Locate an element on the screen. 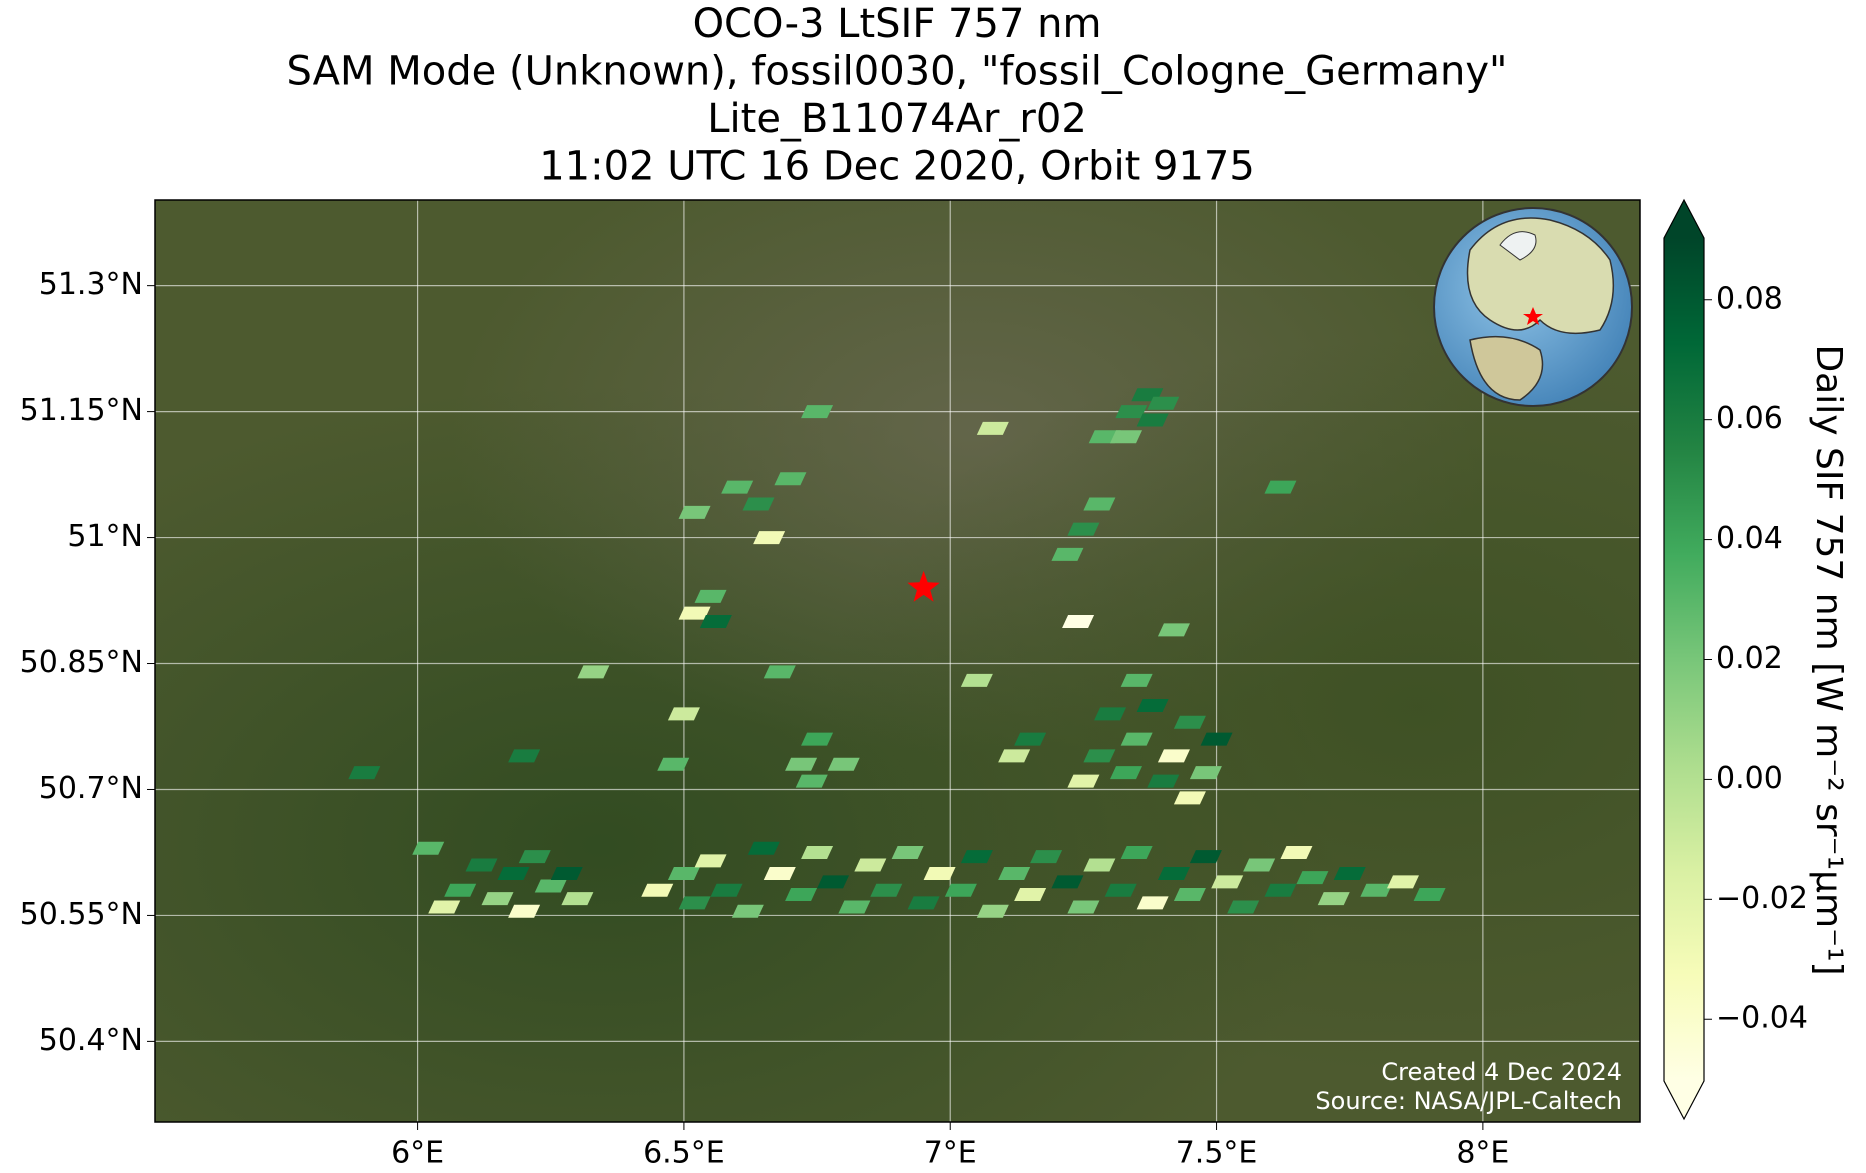  colorbar-tick-label: −0.04 is located at coordinates (1762, 1018).